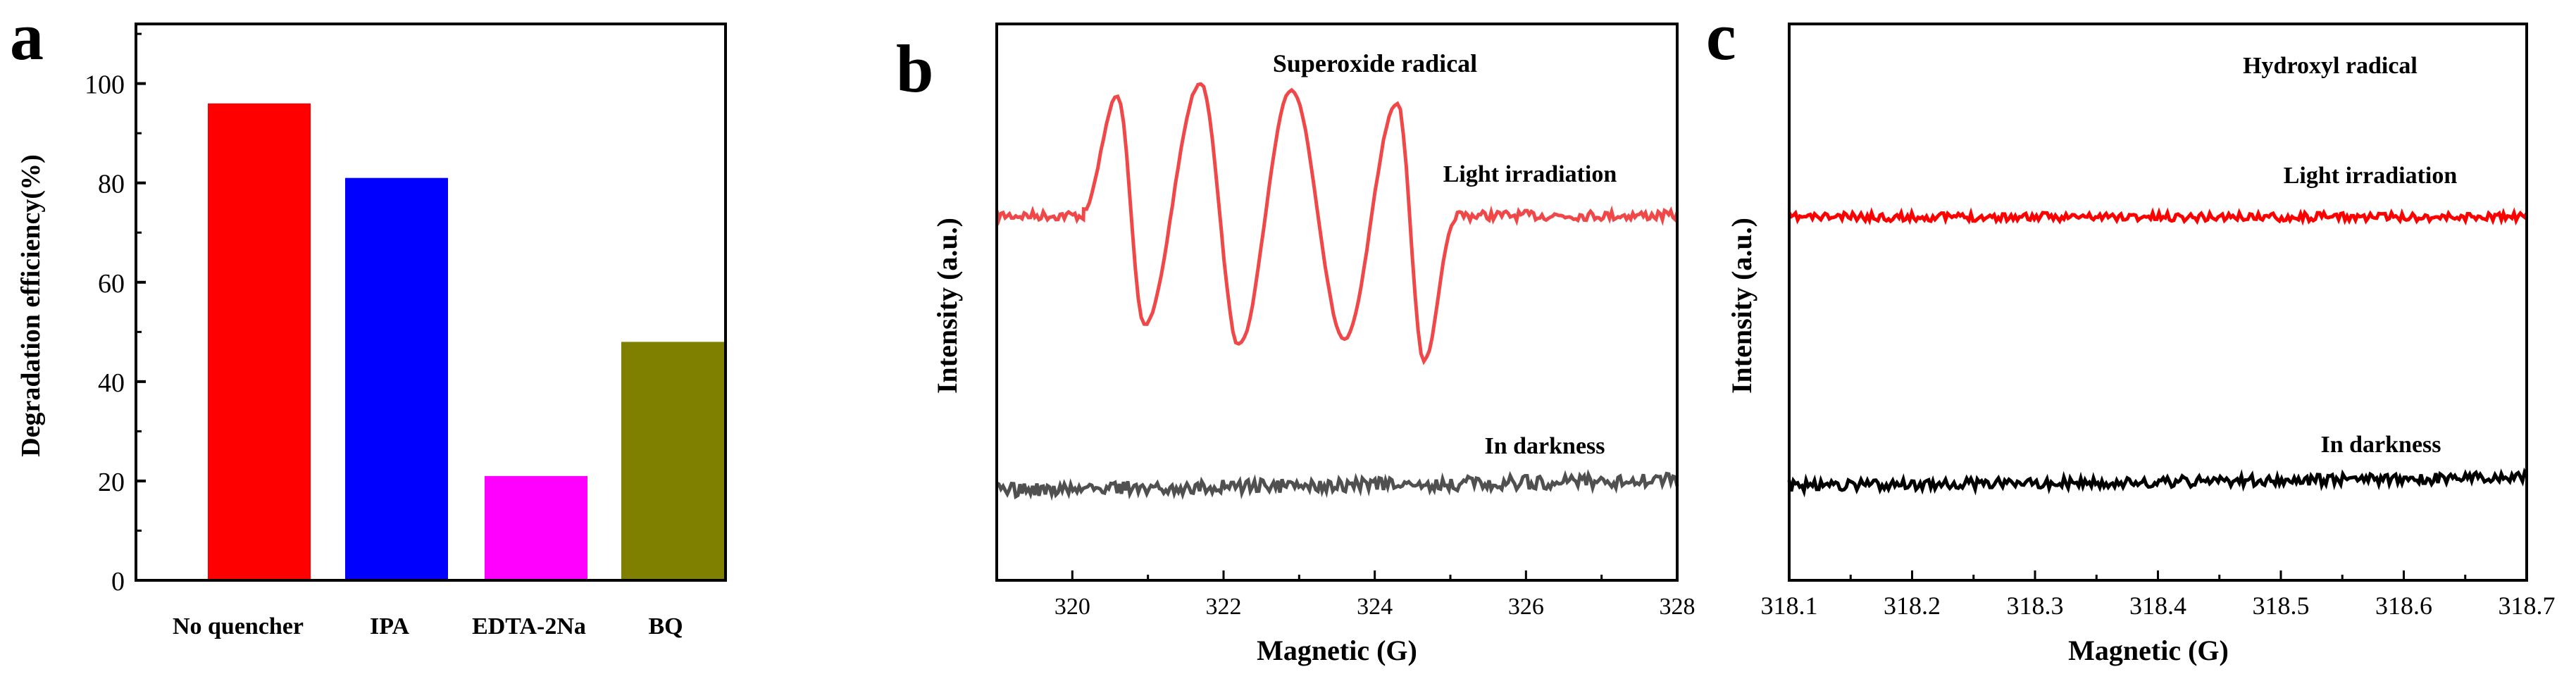  Describe the element at coordinates (238, 626) in the screenshot. I see `x-tick-label-a: No quencher` at that location.